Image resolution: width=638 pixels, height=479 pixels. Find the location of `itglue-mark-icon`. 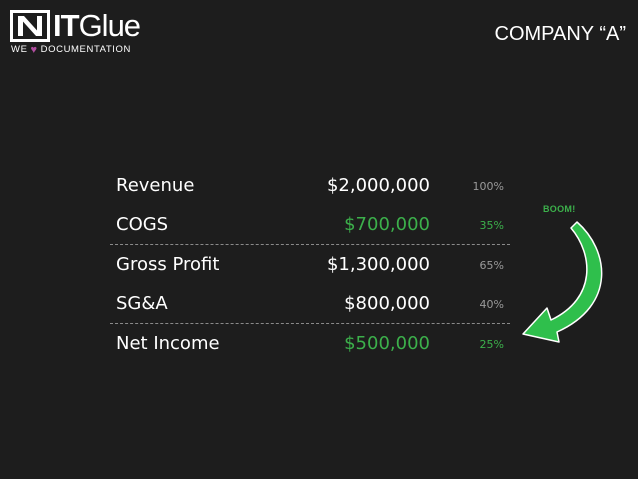

itglue-mark-icon is located at coordinates (30, 26).